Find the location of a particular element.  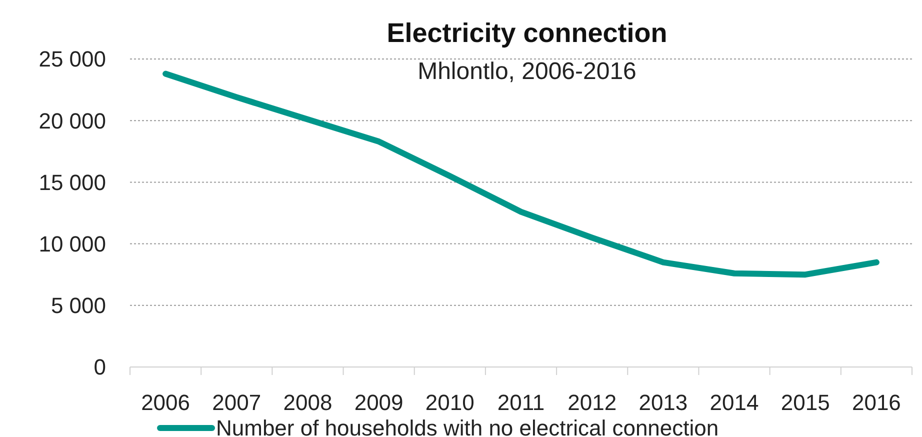

y-tick-label: 20 000 is located at coordinates (72, 121).